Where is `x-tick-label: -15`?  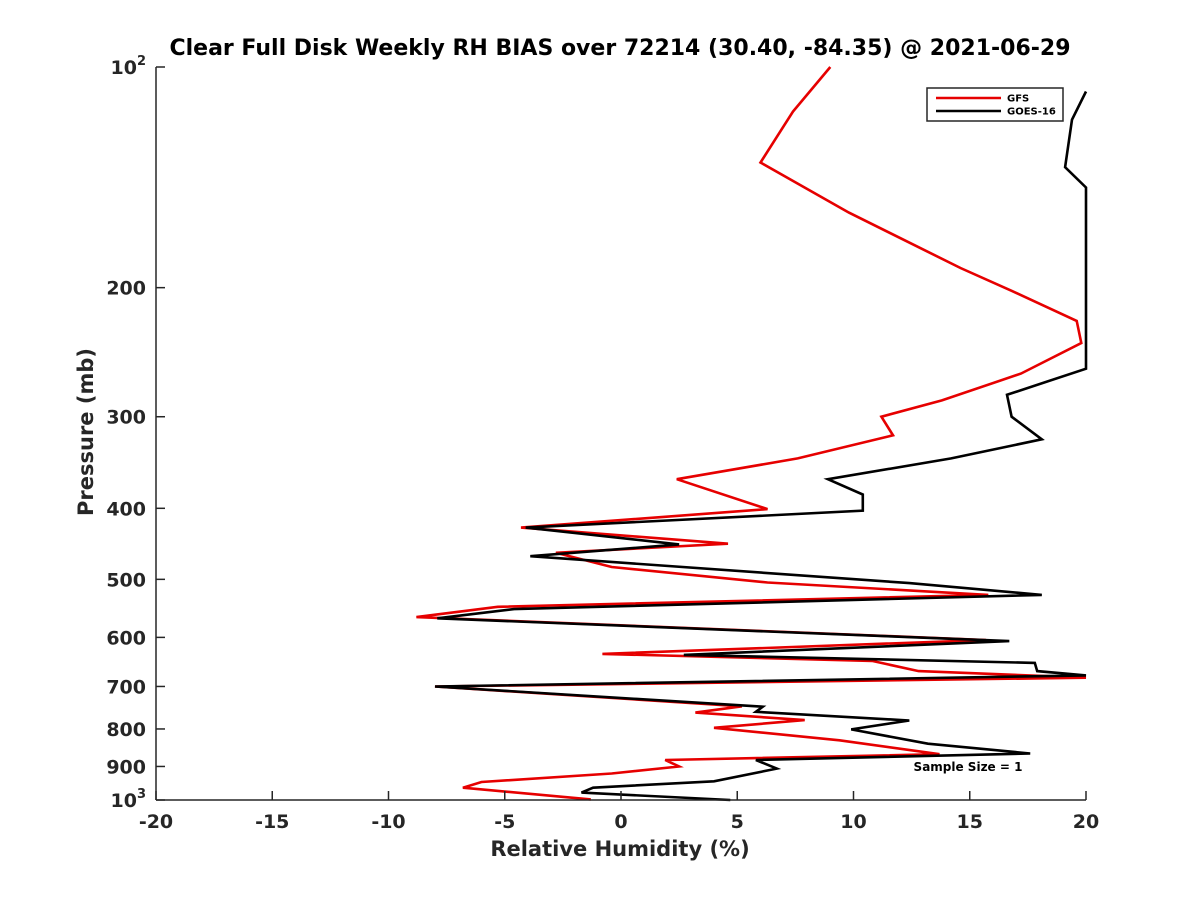
x-tick-label: -15 is located at coordinates (272, 822).